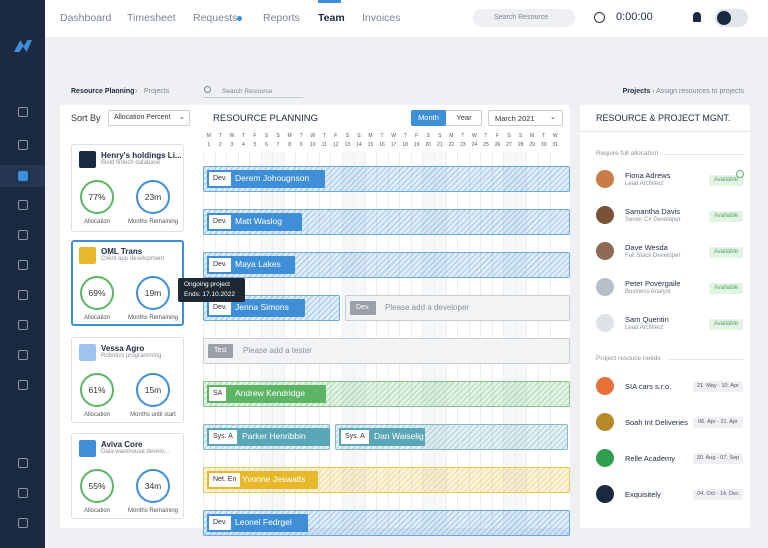 This screenshot has height=548, width=768. What do you see at coordinates (643, 494) in the screenshot?
I see `need-name: Exquisitely` at bounding box center [643, 494].